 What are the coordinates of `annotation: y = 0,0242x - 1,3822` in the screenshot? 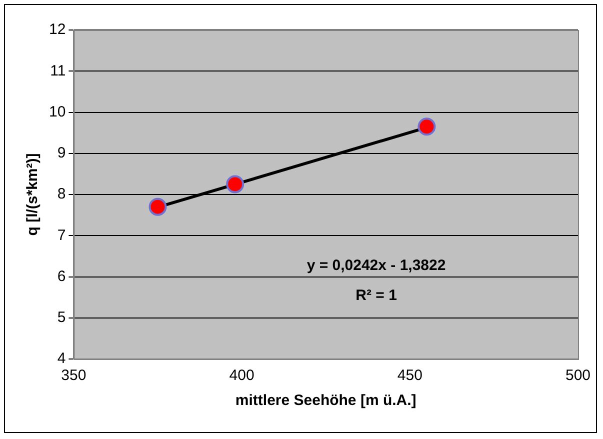 It's located at (376, 265).